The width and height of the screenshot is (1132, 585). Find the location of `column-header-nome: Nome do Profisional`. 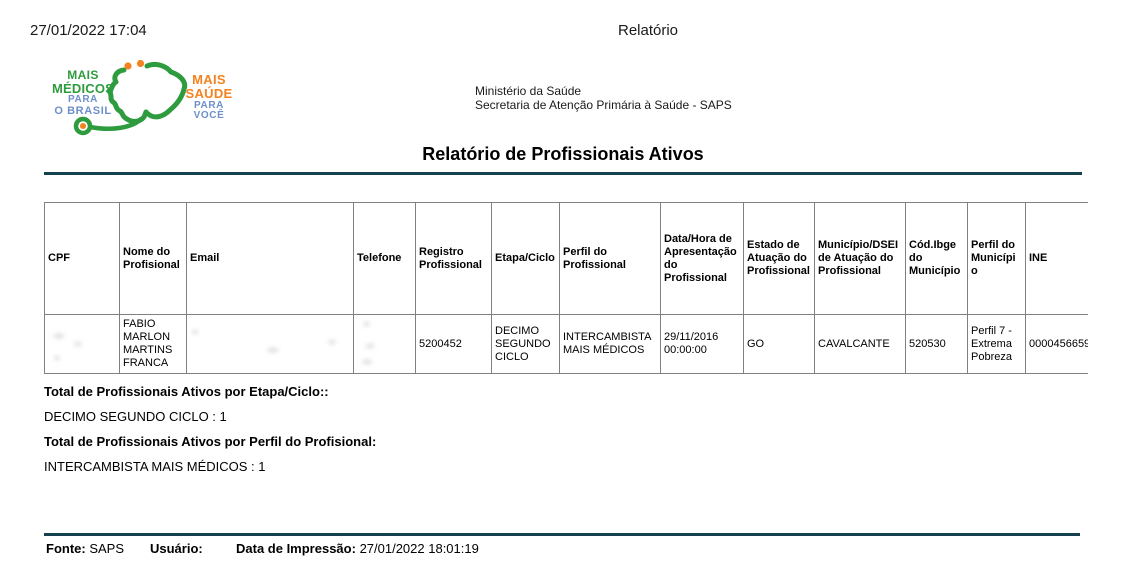

column-header-nome: Nome do Profisional is located at coordinates (153, 258).